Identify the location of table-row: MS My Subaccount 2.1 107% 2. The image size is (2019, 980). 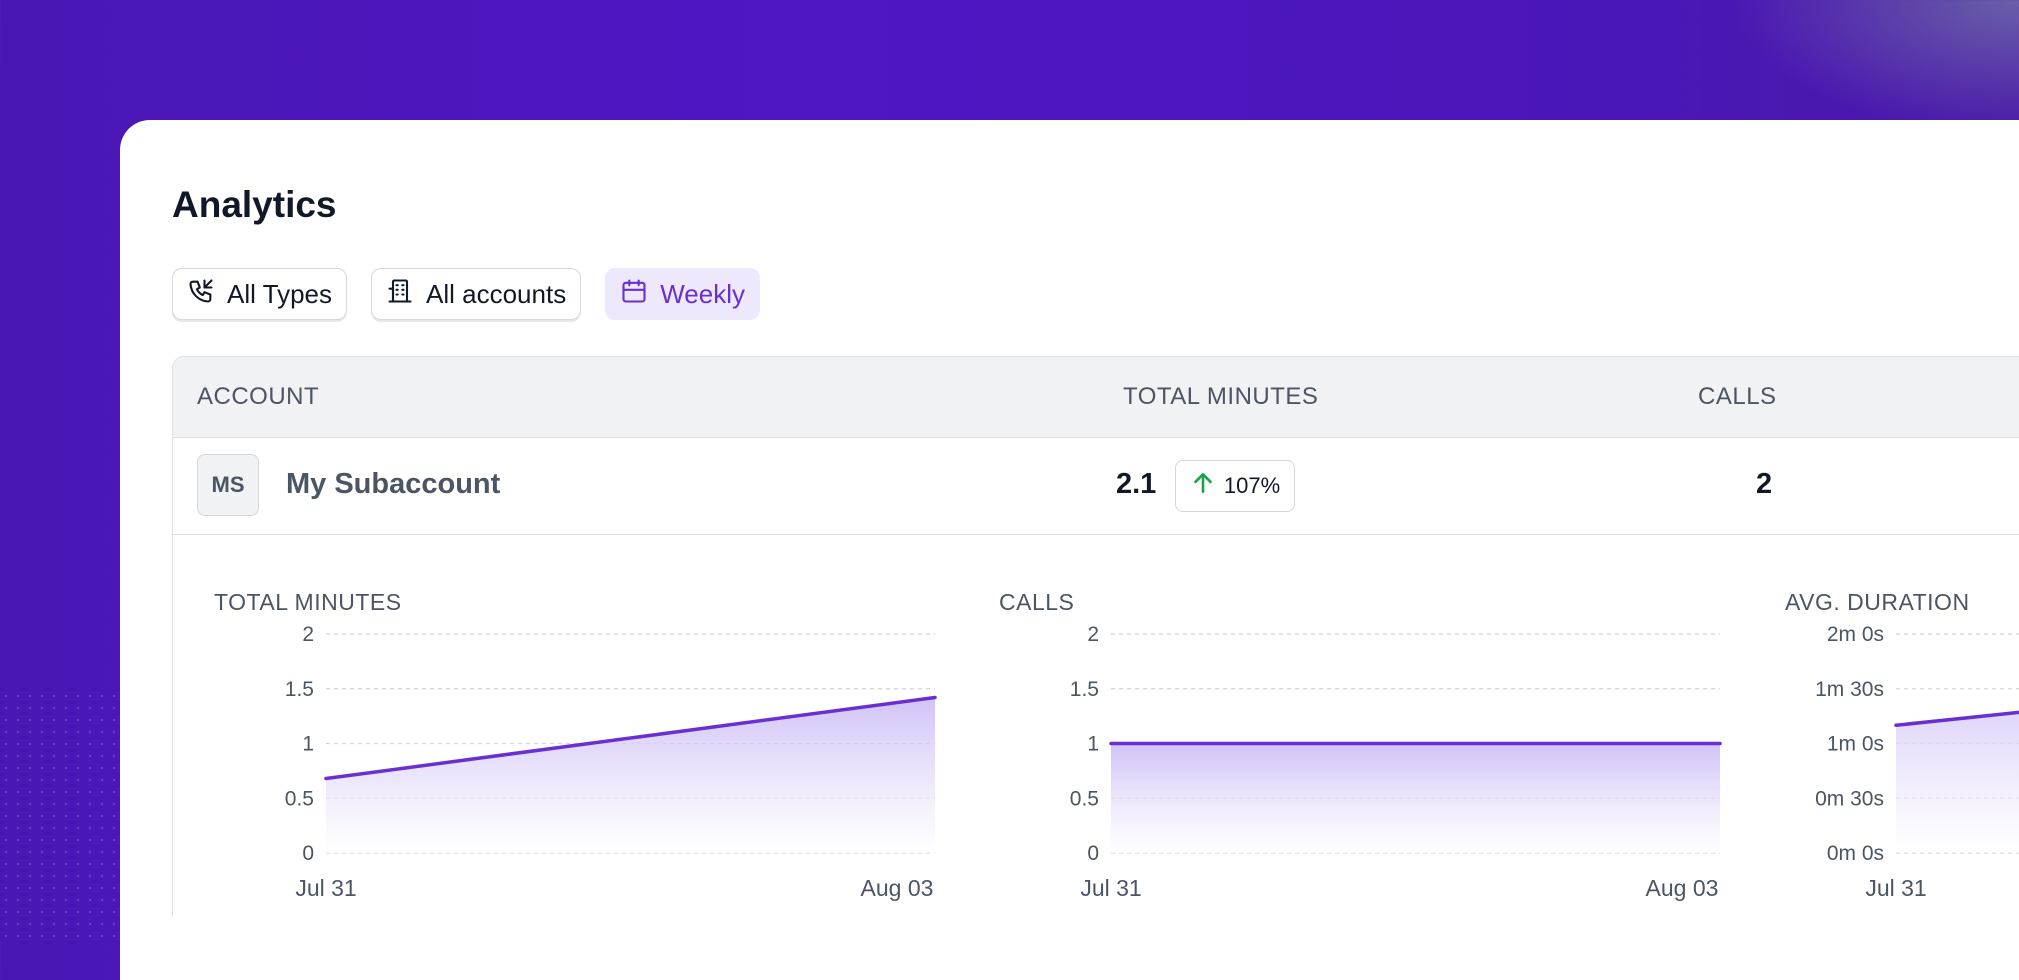
(1096, 486).